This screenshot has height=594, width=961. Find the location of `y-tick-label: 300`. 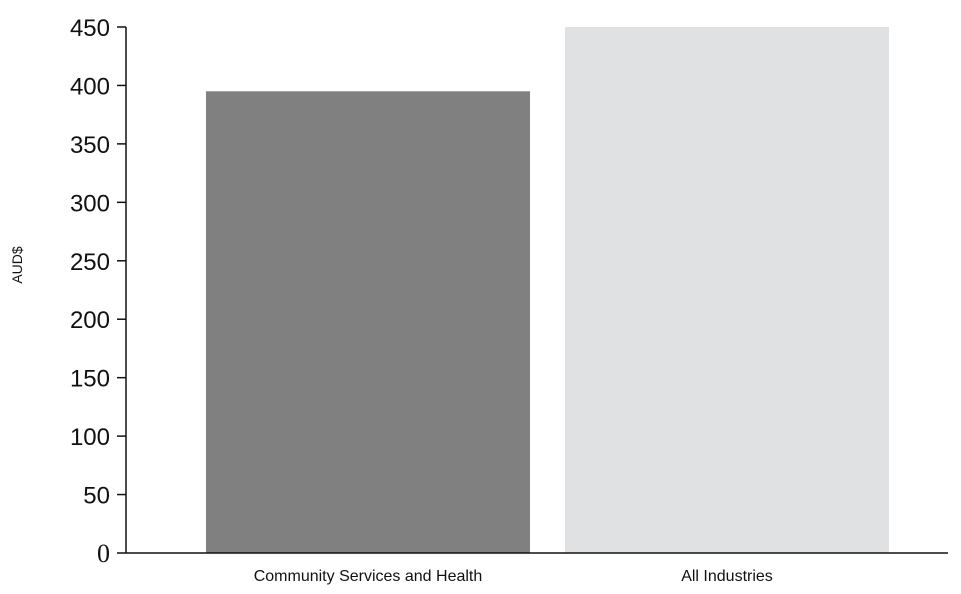

y-tick-label: 300 is located at coordinates (90, 203).